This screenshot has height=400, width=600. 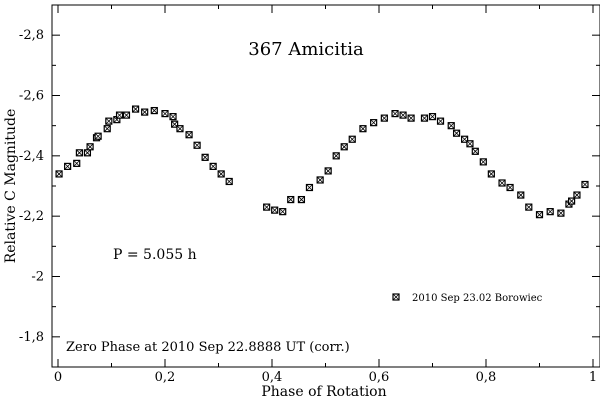 What do you see at coordinates (325, 377) in the screenshot?
I see `x-tick-labels: 0 0,2 0,4 0,6 0,8 1` at bounding box center [325, 377].